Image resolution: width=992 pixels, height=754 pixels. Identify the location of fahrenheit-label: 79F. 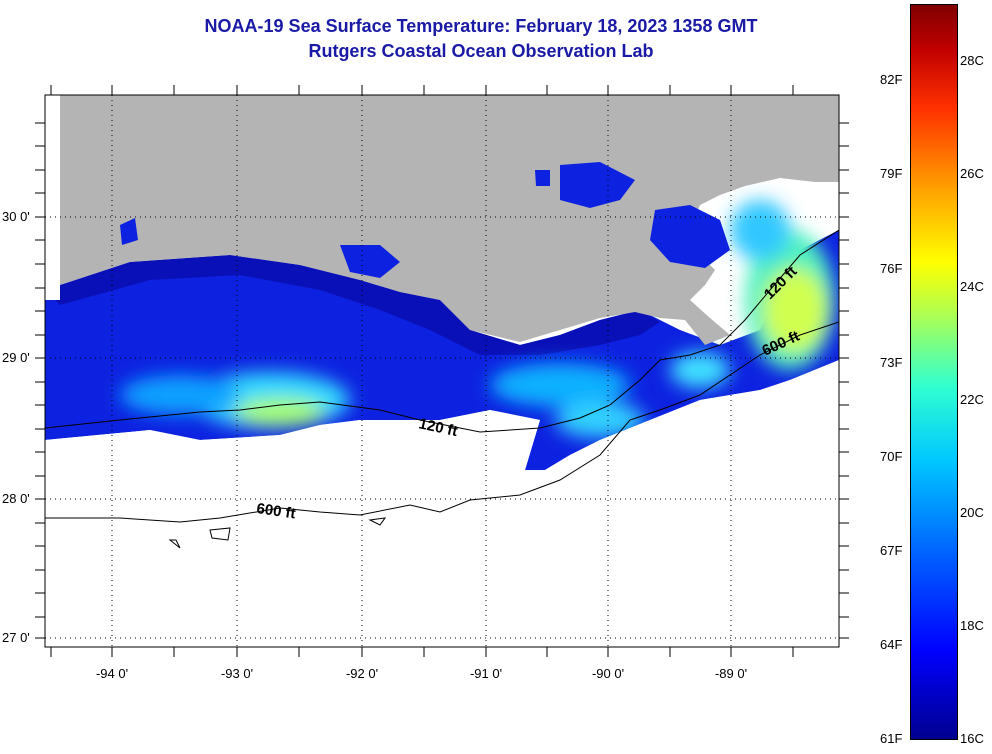
(891, 173).